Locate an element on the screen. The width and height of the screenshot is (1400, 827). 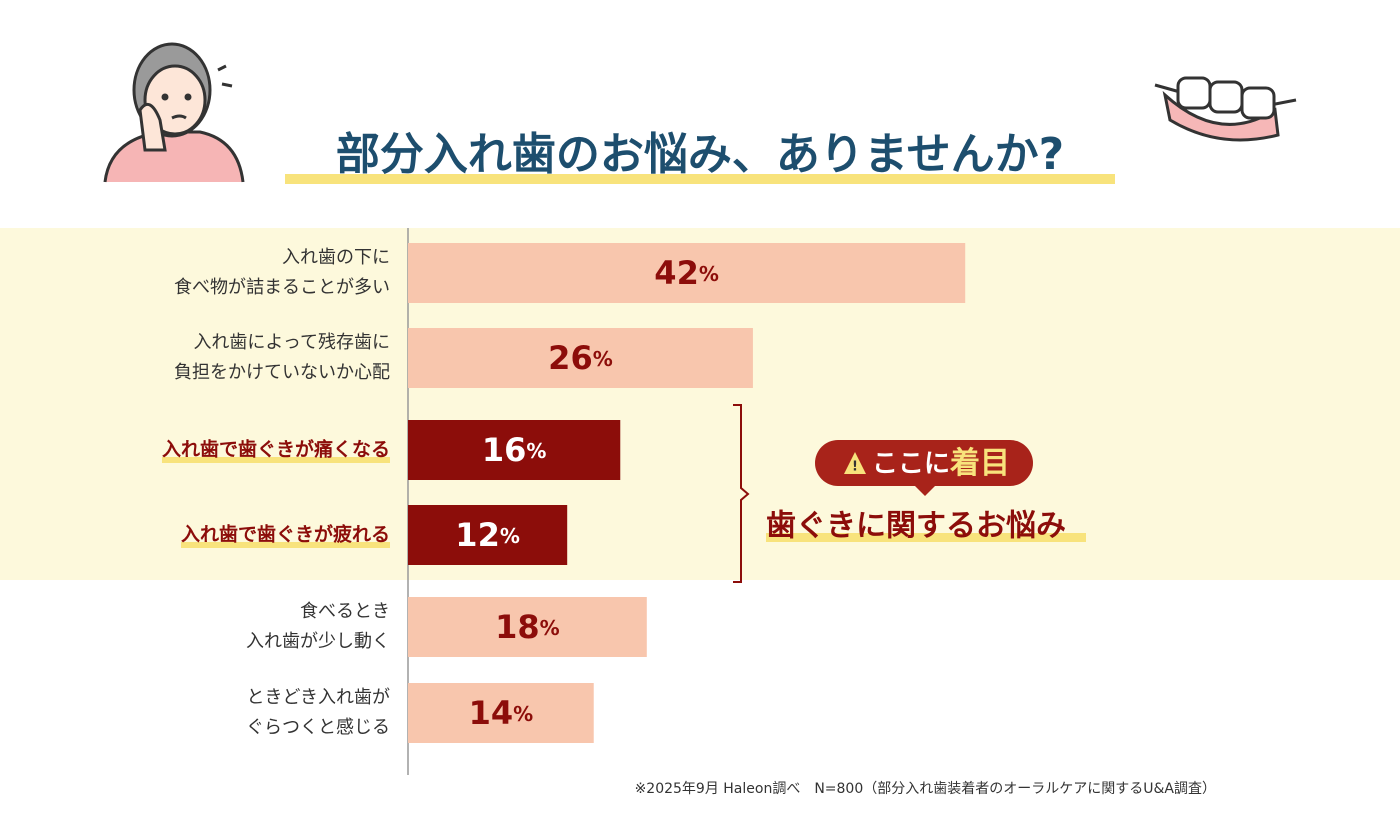
category-label: 入れ歯が少し動く is located at coordinates (318, 641).